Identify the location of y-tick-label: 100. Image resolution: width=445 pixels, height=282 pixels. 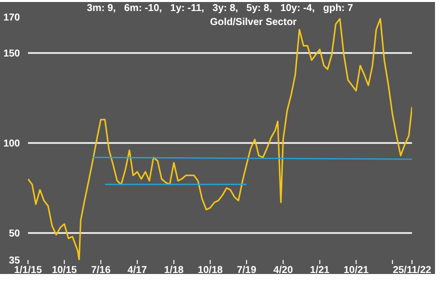
(11, 144).